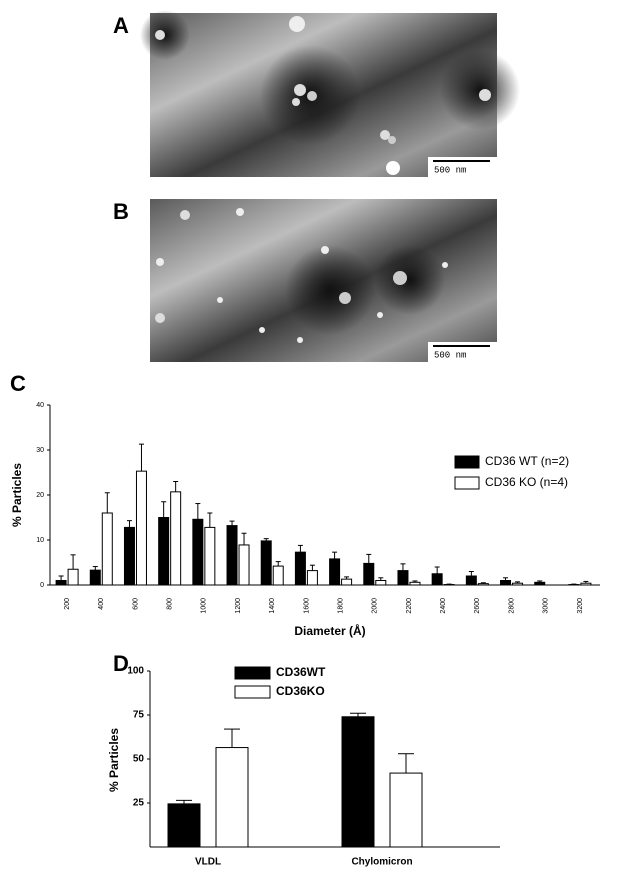 The width and height of the screenshot is (641, 882). What do you see at coordinates (135, 671) in the screenshot?
I see `y-tick-label: 100` at bounding box center [135, 671].